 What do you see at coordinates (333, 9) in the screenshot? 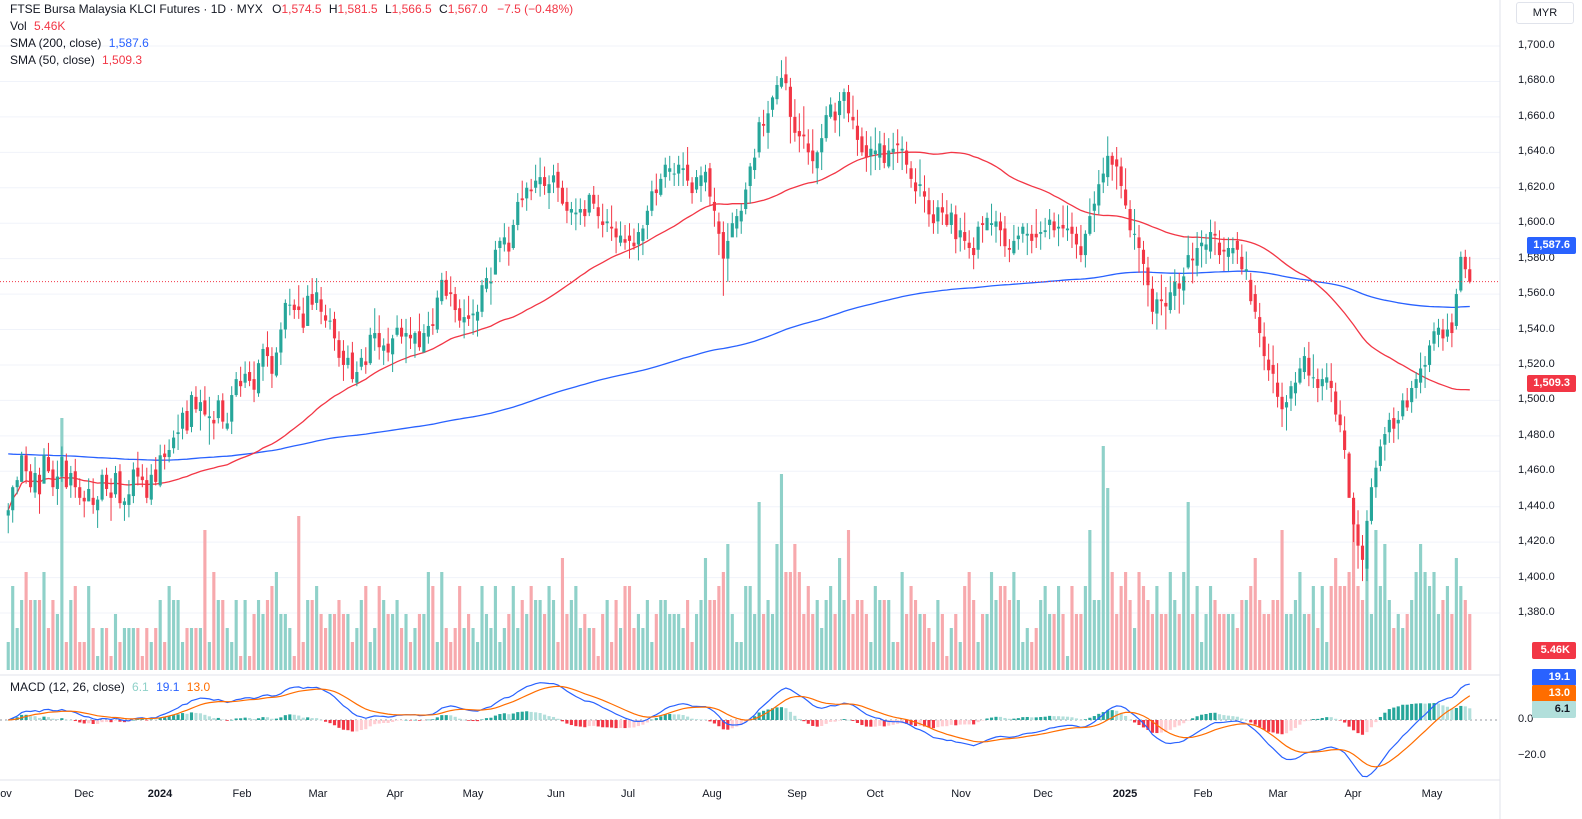
I see `high-label: H` at bounding box center [333, 9].